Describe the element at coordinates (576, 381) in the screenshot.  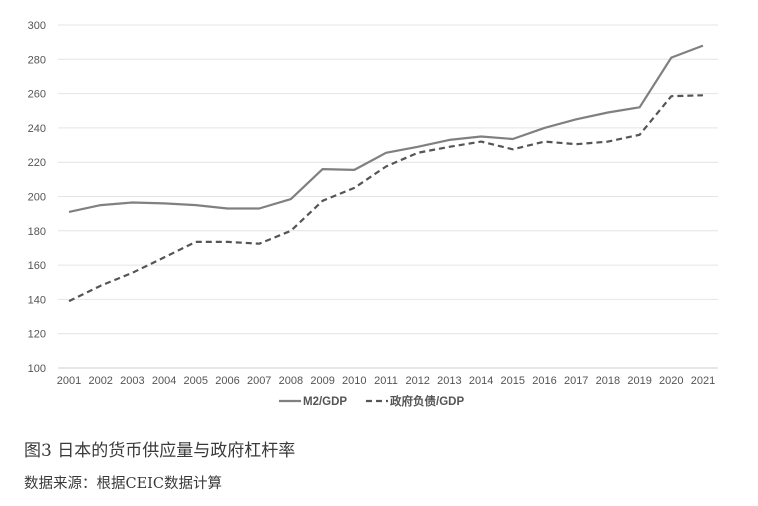
I see `x-tick-label: 2017` at that location.